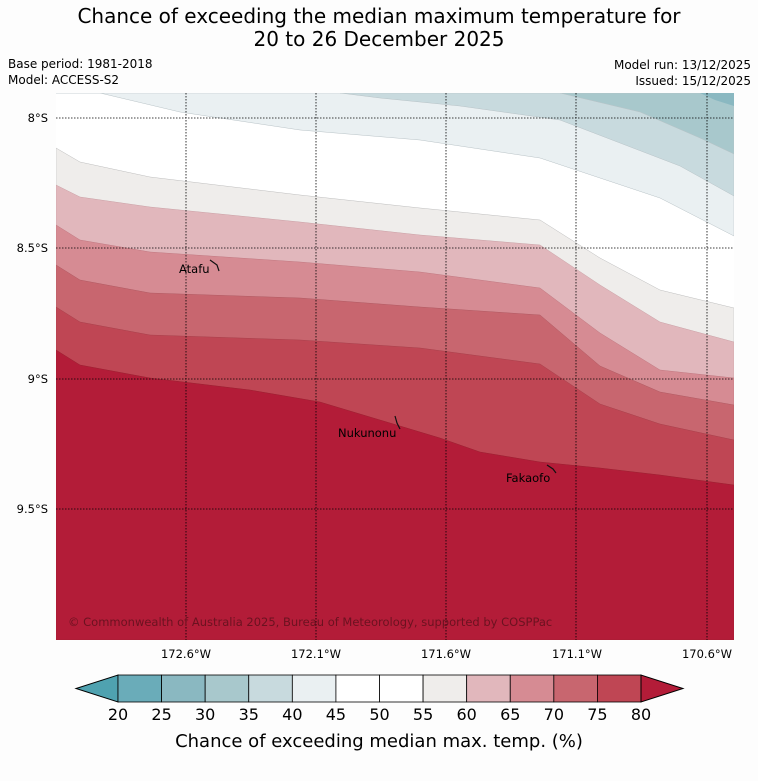 The height and width of the screenshot is (781, 758). What do you see at coordinates (510, 714) in the screenshot?
I see `colorbar-tick-label: 65` at bounding box center [510, 714].